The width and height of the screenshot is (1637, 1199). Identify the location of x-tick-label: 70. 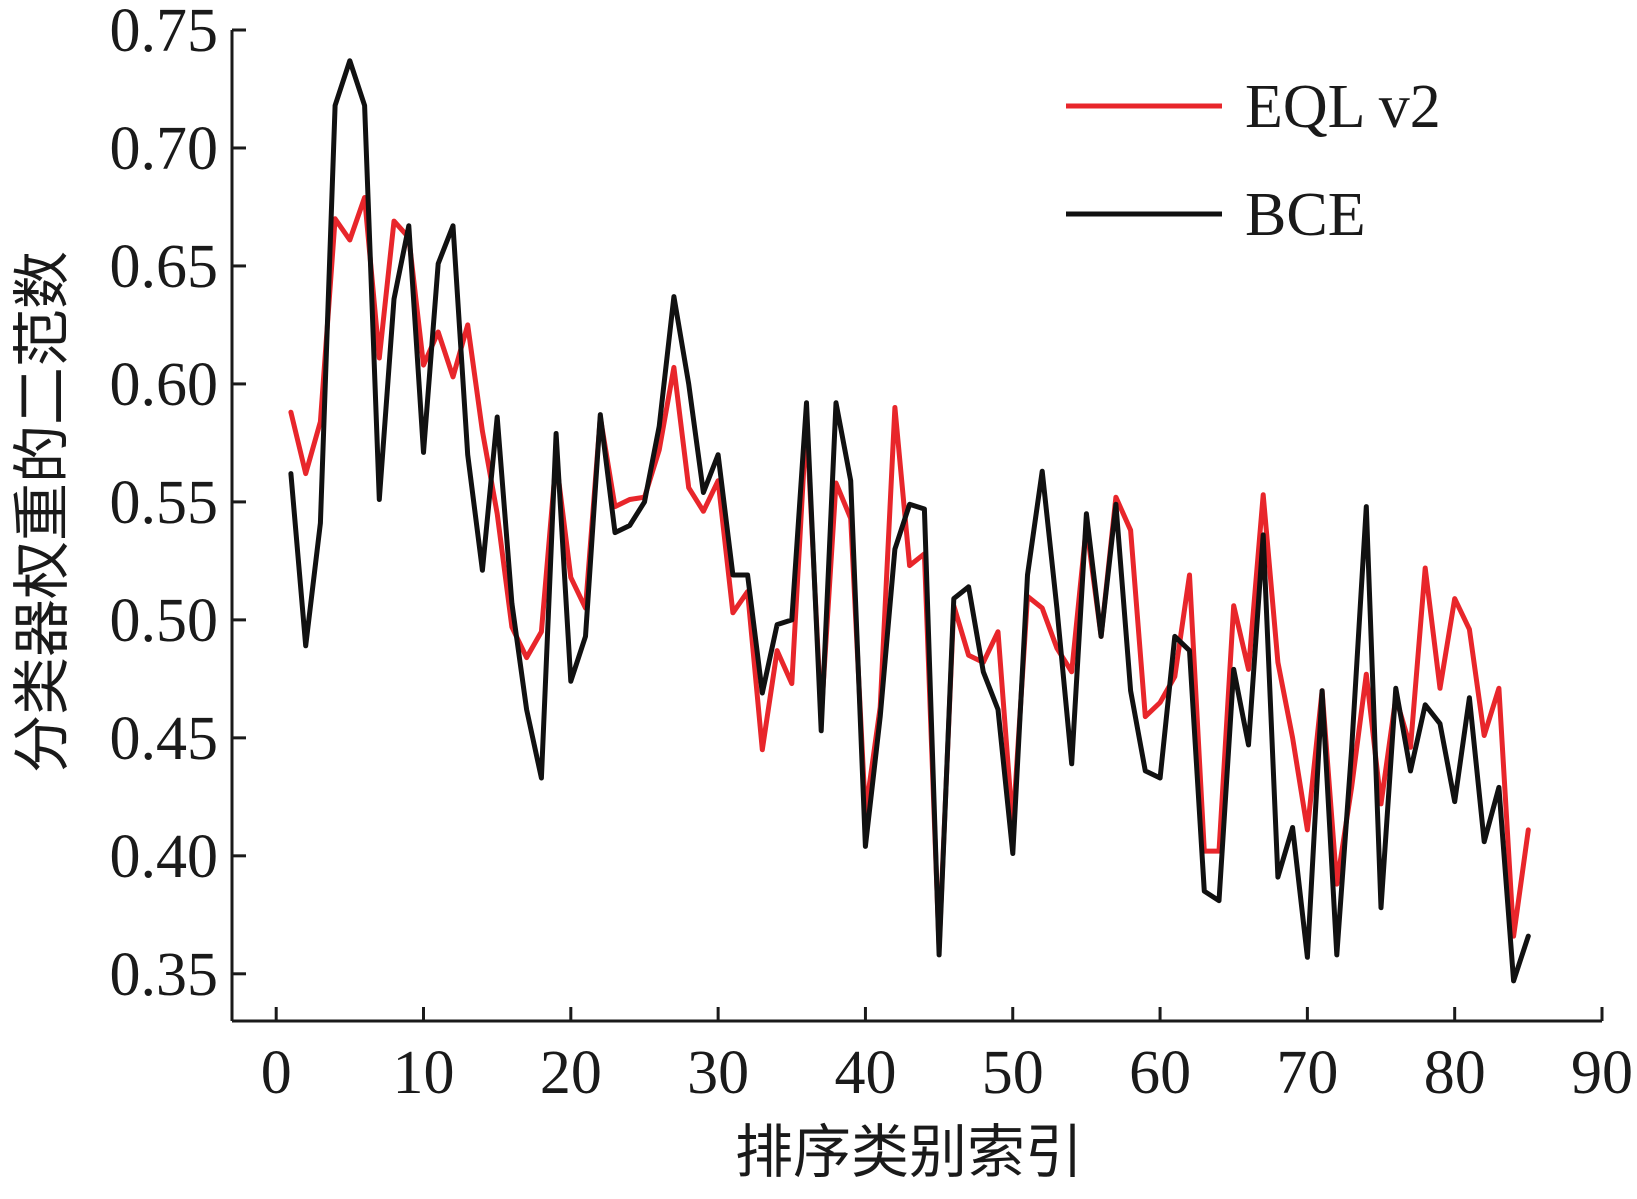
(1307, 1073).